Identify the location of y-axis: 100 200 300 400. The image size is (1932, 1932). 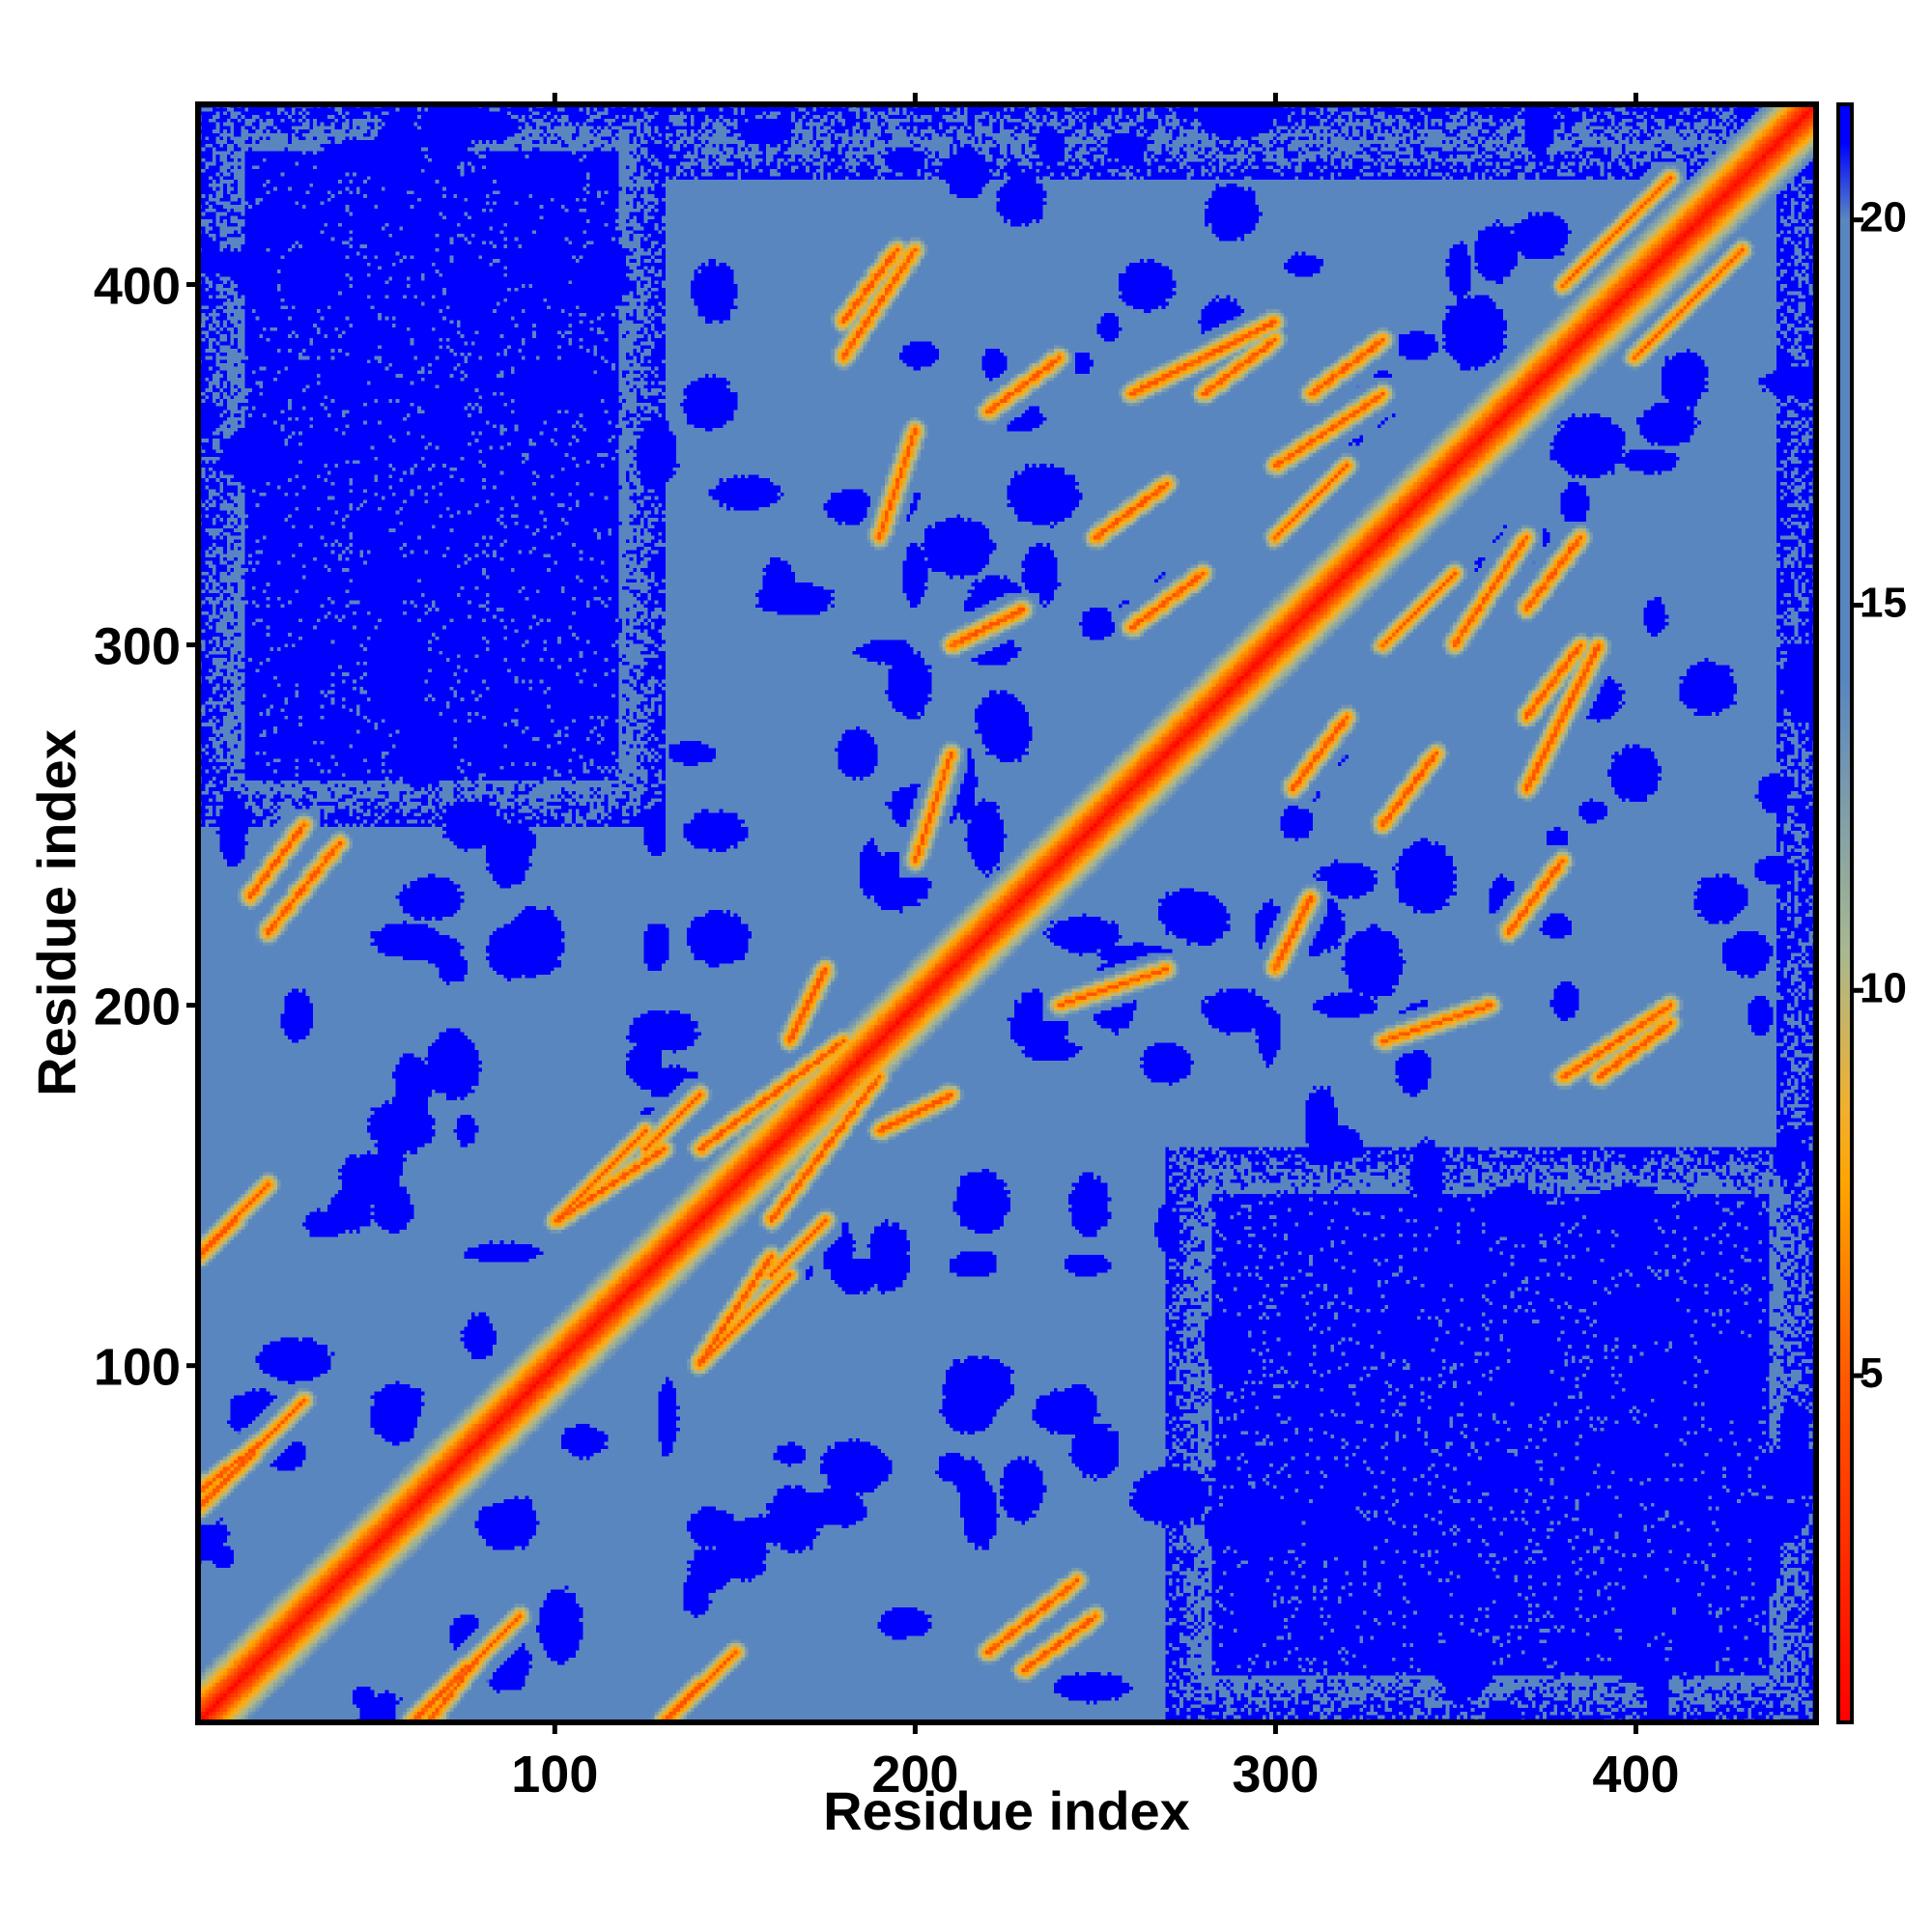
(146, 827).